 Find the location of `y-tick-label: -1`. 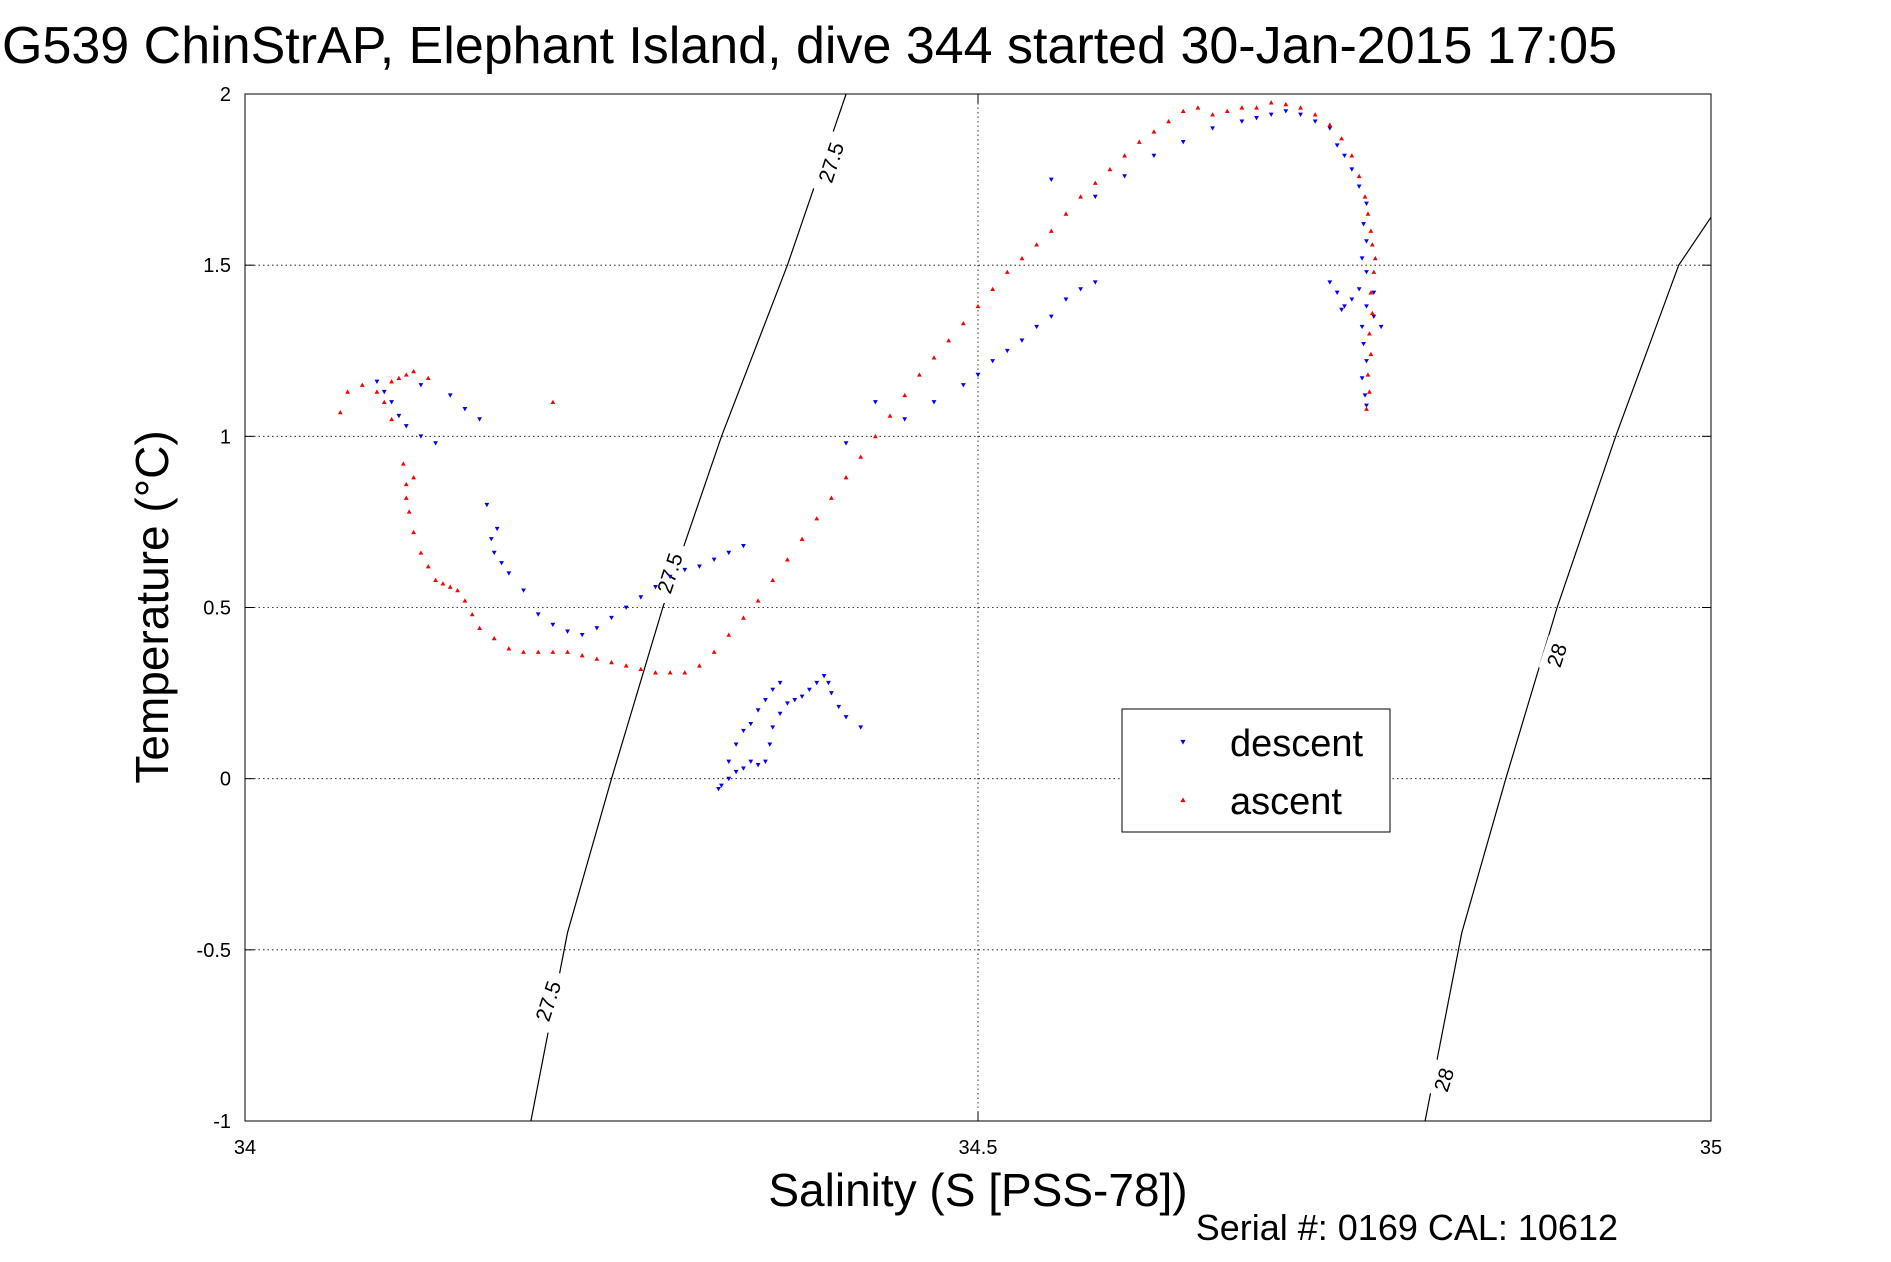

y-tick-label: -1 is located at coordinates (222, 1122).